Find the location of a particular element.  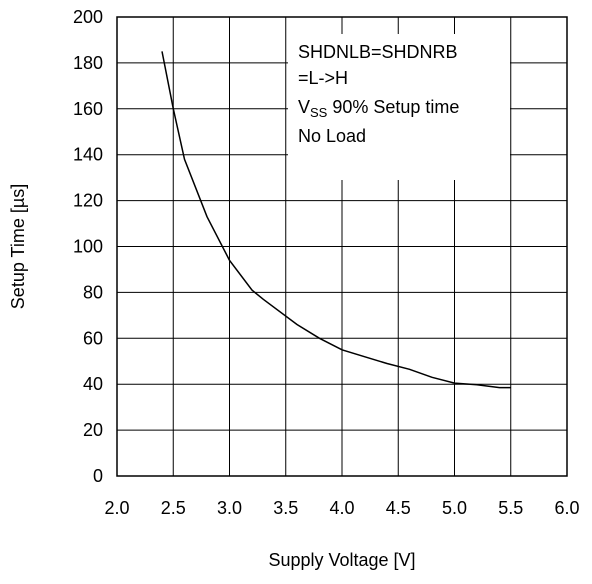

y-tick-label: 20 is located at coordinates (93, 430).